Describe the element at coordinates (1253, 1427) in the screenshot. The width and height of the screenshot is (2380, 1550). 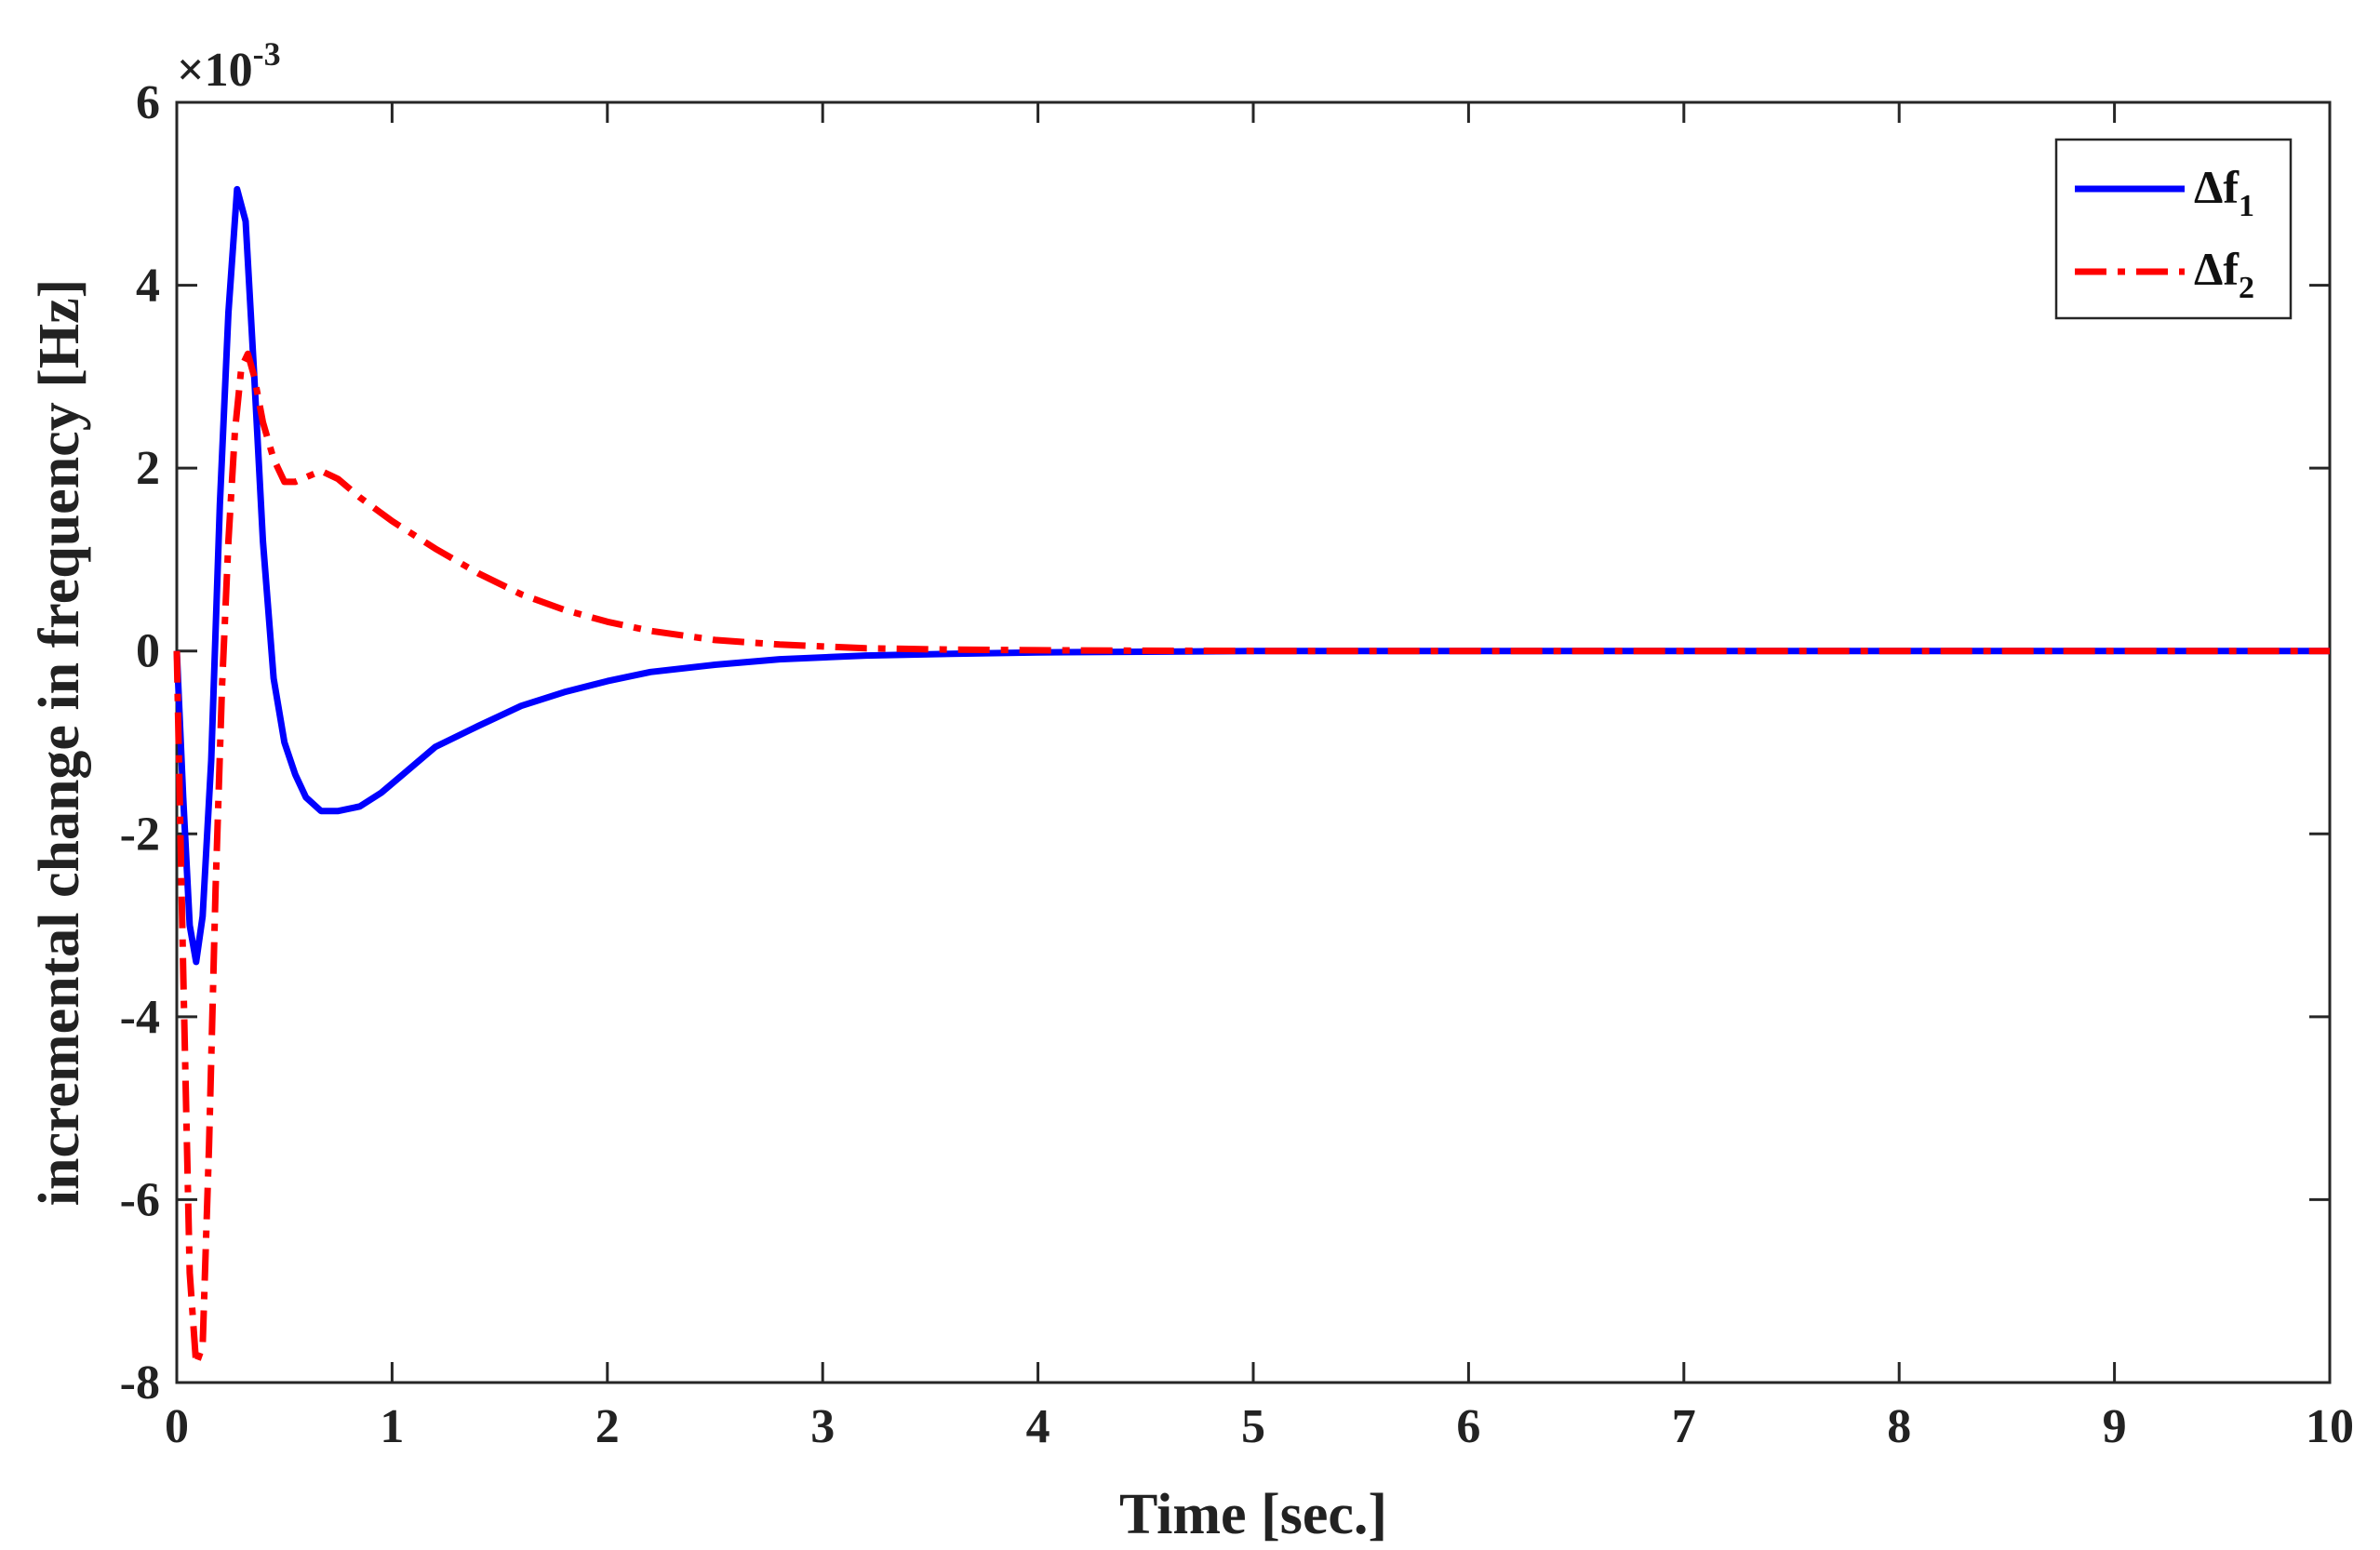
I see `x-tick-label: 5` at that location.